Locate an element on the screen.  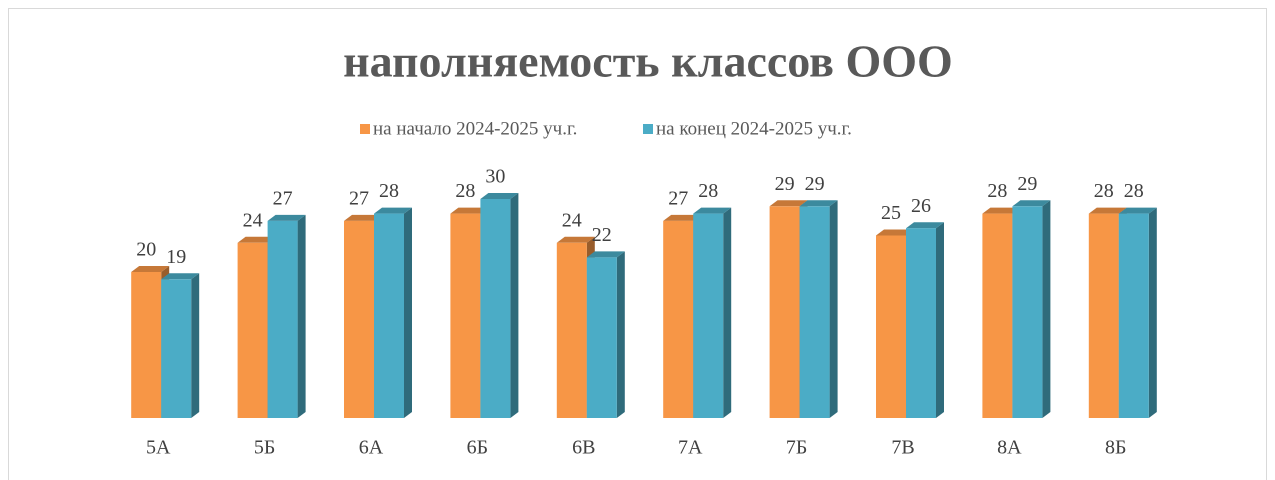
x-tick-label: 5А is located at coordinates (158, 448).